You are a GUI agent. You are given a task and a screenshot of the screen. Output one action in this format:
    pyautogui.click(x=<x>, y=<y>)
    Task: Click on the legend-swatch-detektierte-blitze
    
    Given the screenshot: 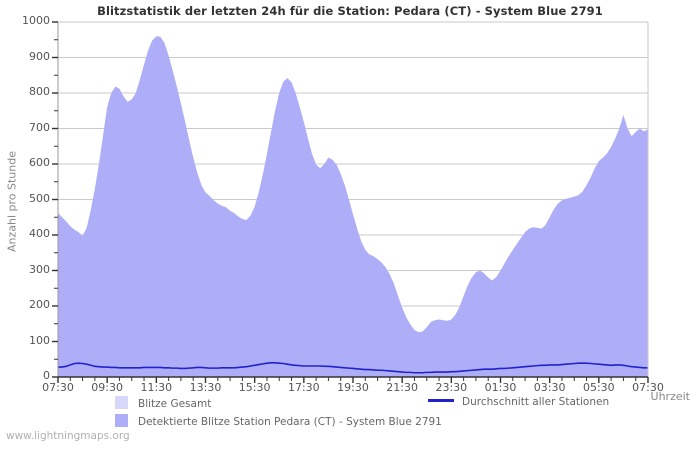 What is the action you would take?
    pyautogui.click(x=121, y=420)
    